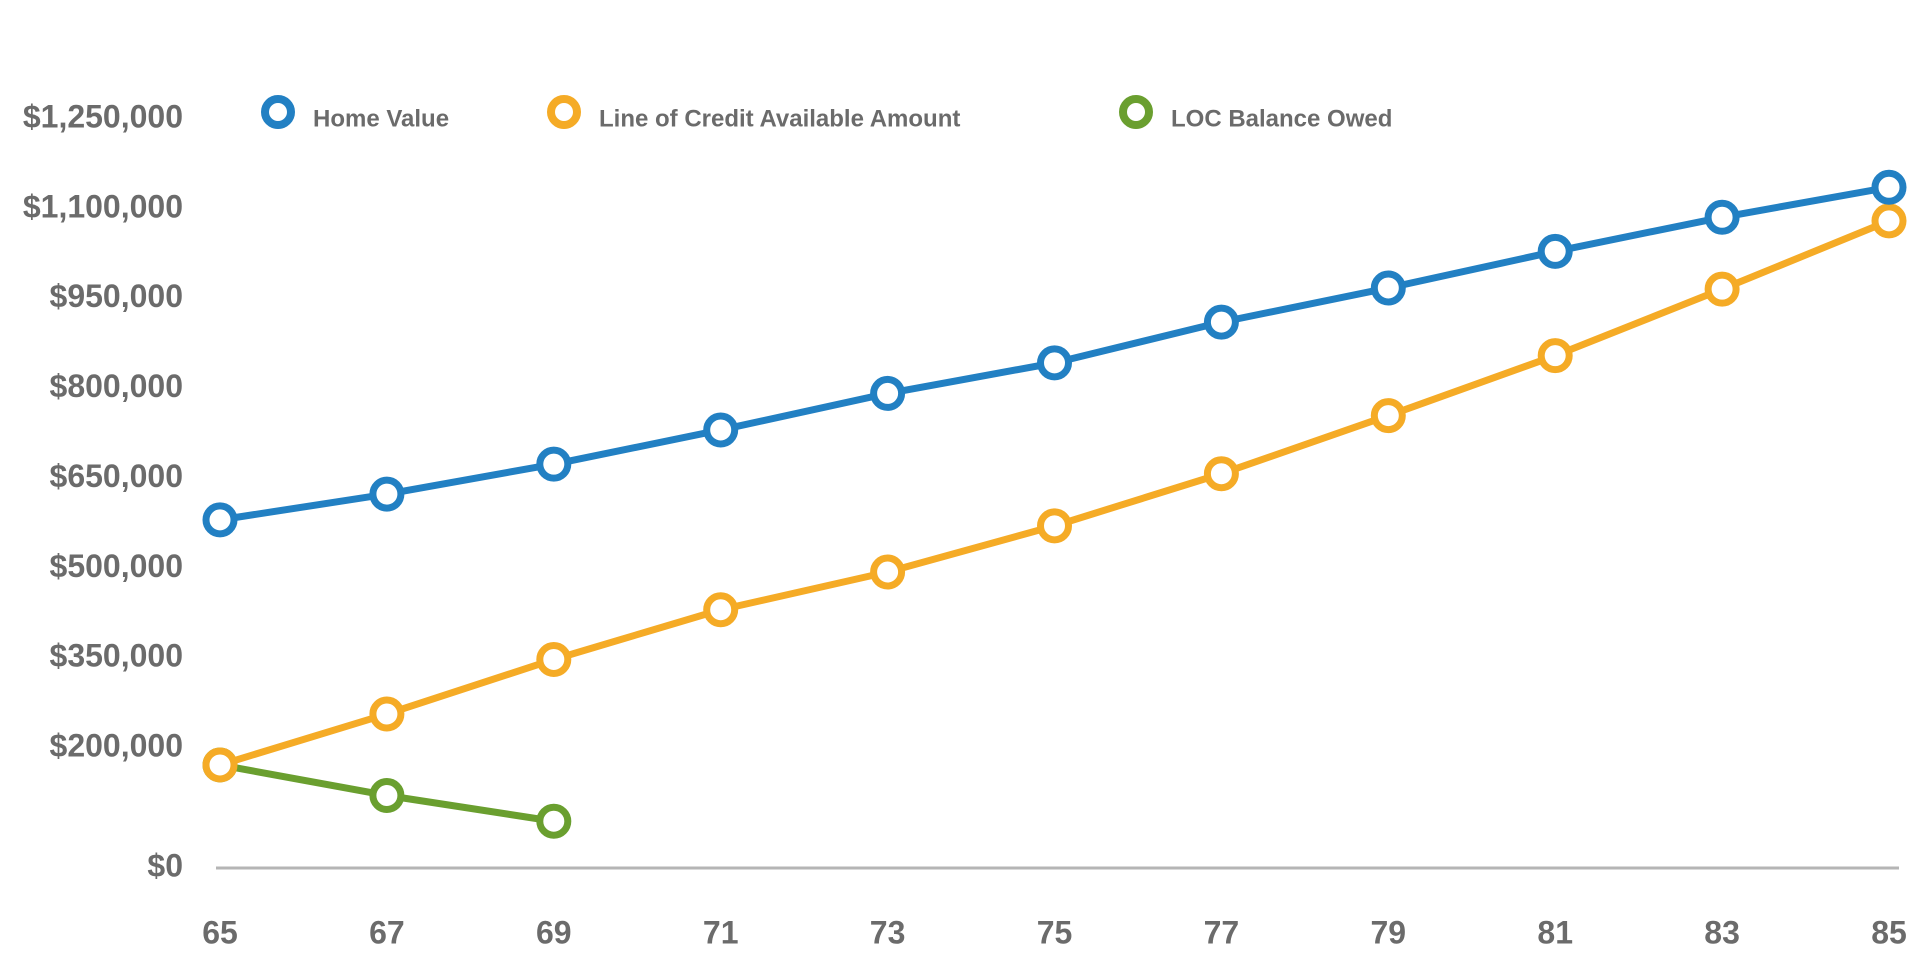 Image resolution: width=1917 pixels, height=958 pixels. Describe the element at coordinates (116, 386) in the screenshot. I see `y-tick-label: $800,000` at that location.